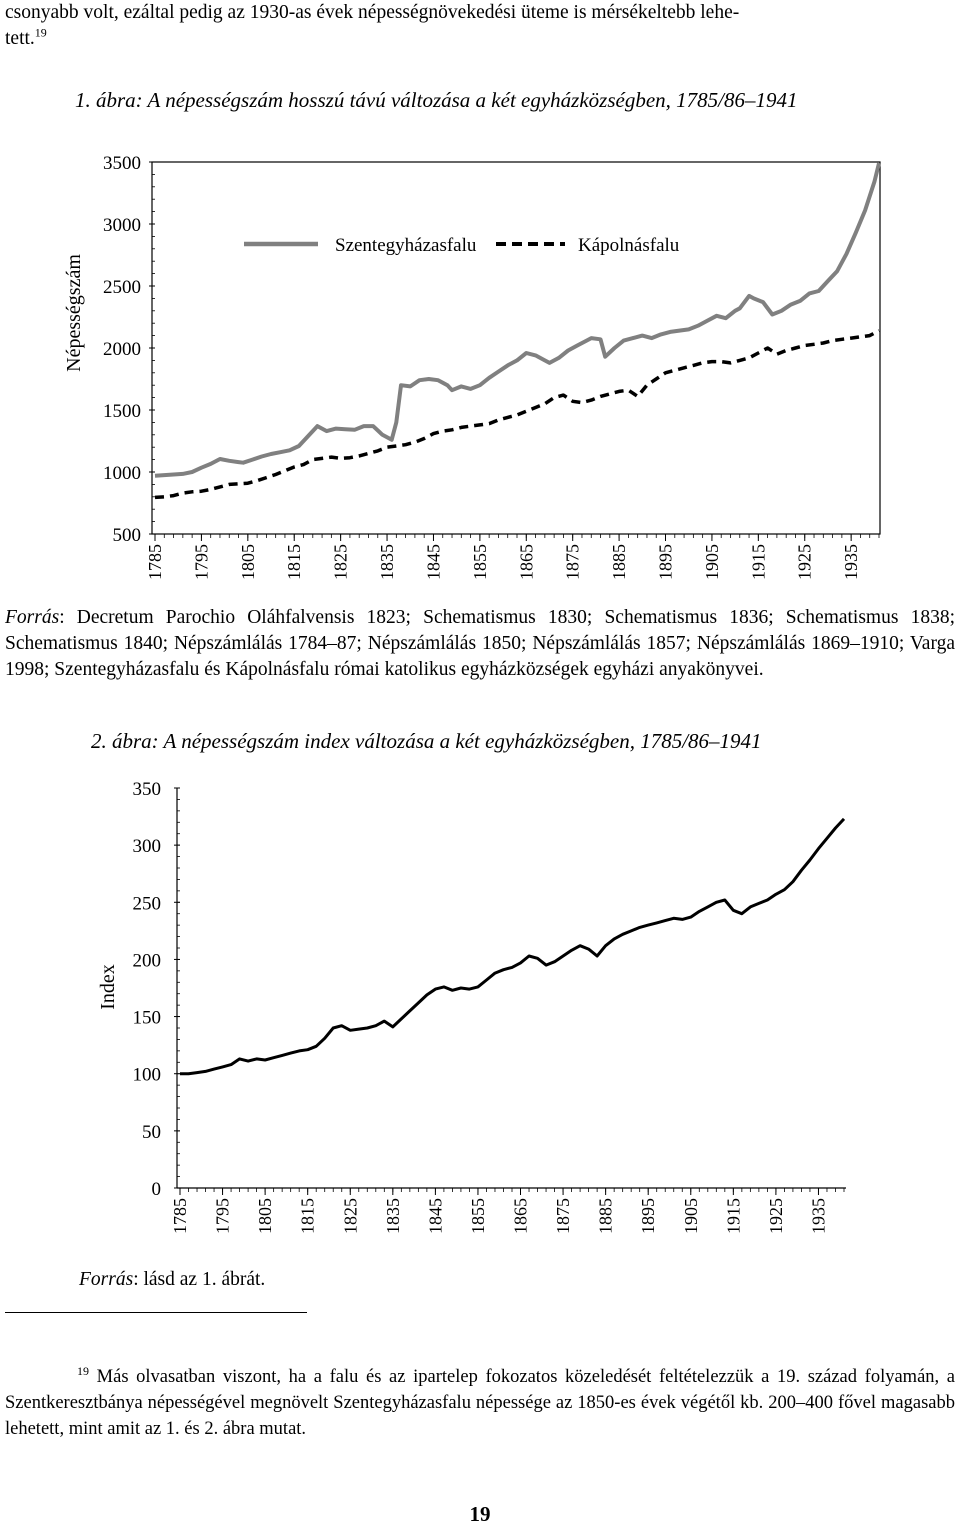 This screenshot has height=1529, width=960. I want to click on legend-label-kapolnasfalu: Kápolnásfalu, so click(629, 245).